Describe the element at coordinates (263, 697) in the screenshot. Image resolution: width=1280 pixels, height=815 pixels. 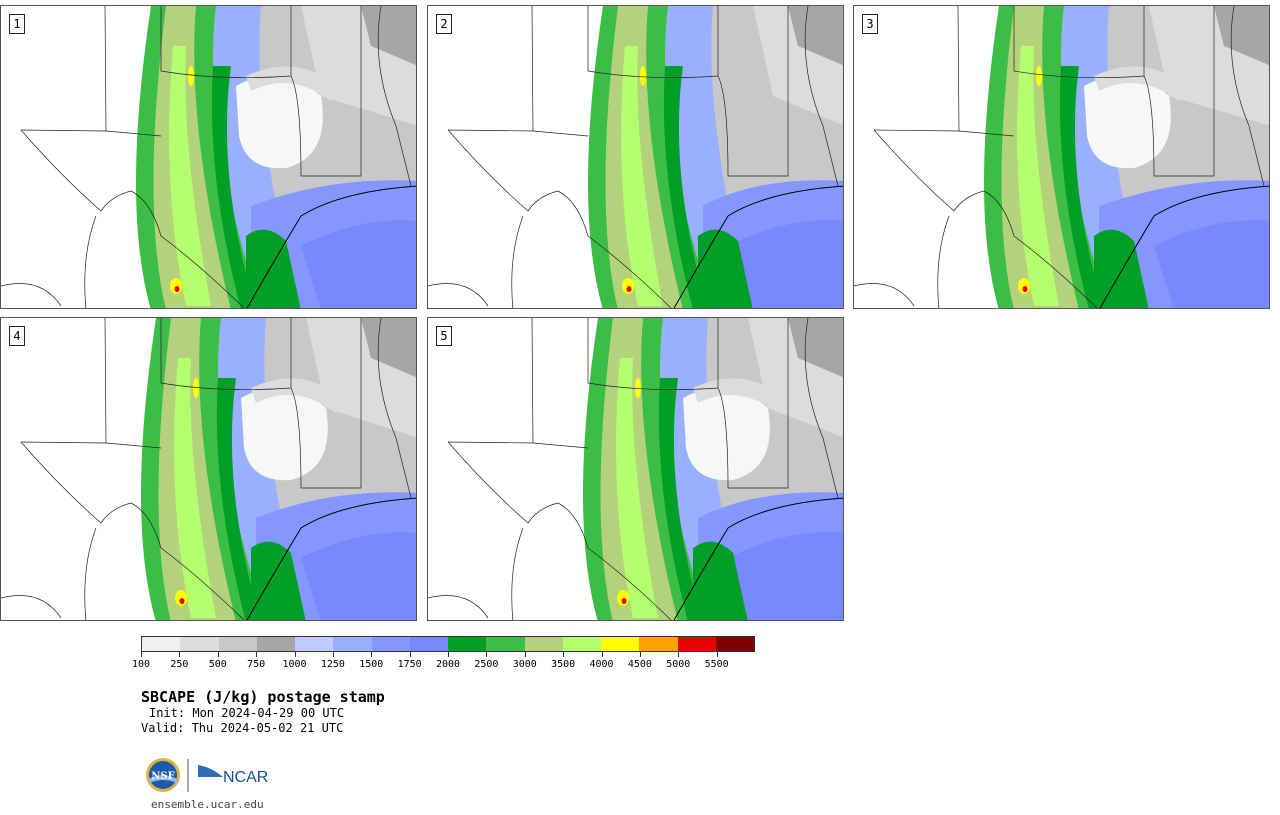
I see `plot-title: SBCAPE (J/kg) postage stamp` at that location.